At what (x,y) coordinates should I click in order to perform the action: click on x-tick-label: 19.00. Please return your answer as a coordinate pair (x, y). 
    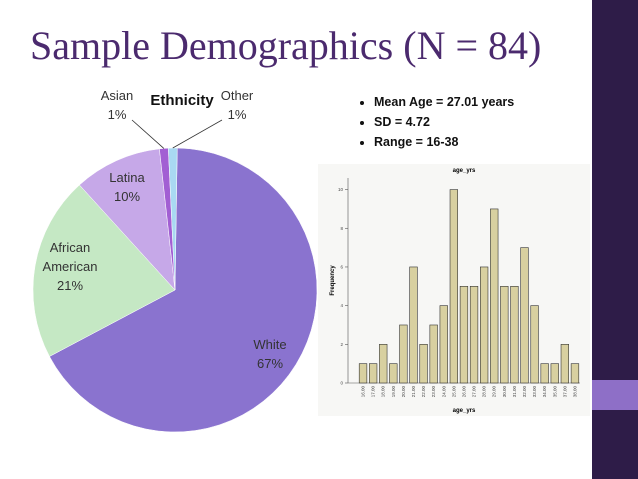
    Looking at the image, I should click on (393, 392).